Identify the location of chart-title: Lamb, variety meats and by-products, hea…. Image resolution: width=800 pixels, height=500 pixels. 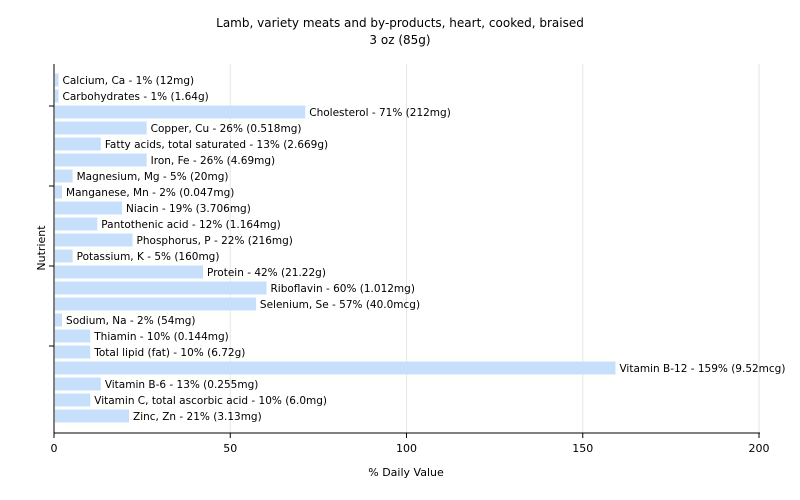
(400, 23).